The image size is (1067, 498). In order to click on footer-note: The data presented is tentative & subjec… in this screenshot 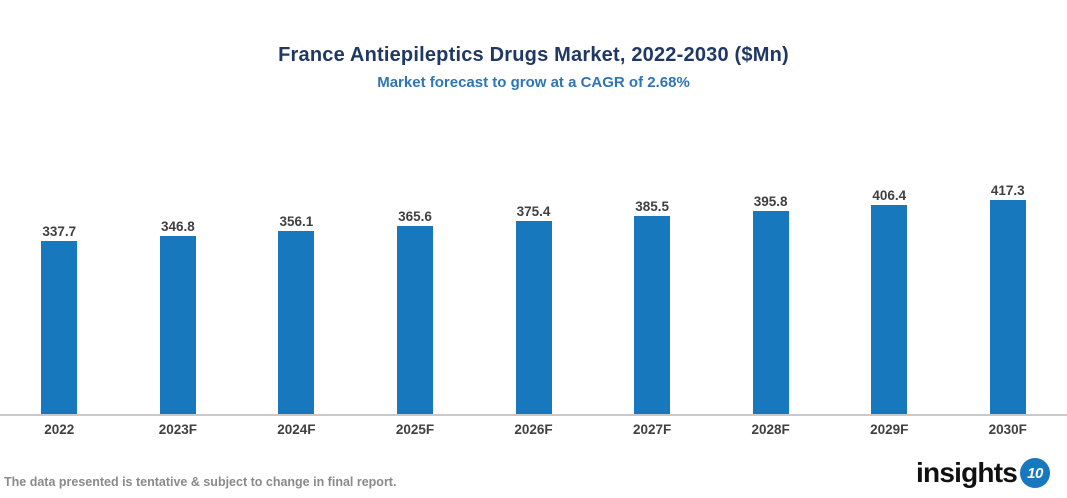, I will do `click(200, 482)`.